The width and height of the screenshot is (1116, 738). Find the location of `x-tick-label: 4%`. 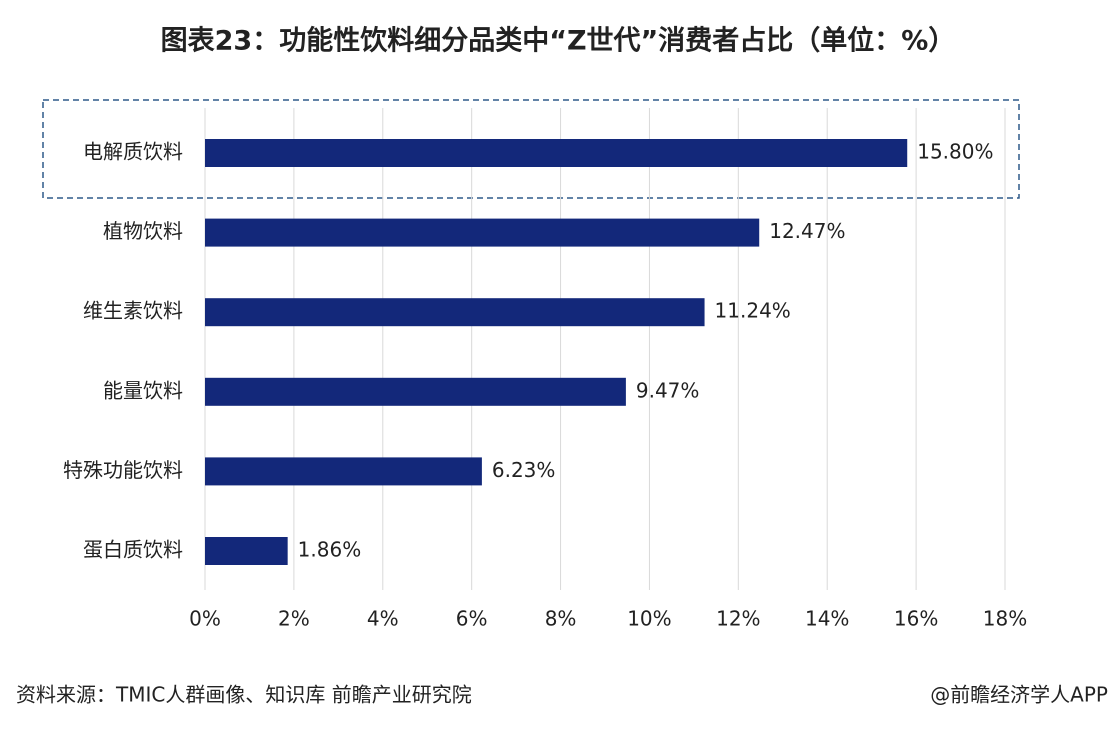

x-tick-label: 4% is located at coordinates (383, 619).